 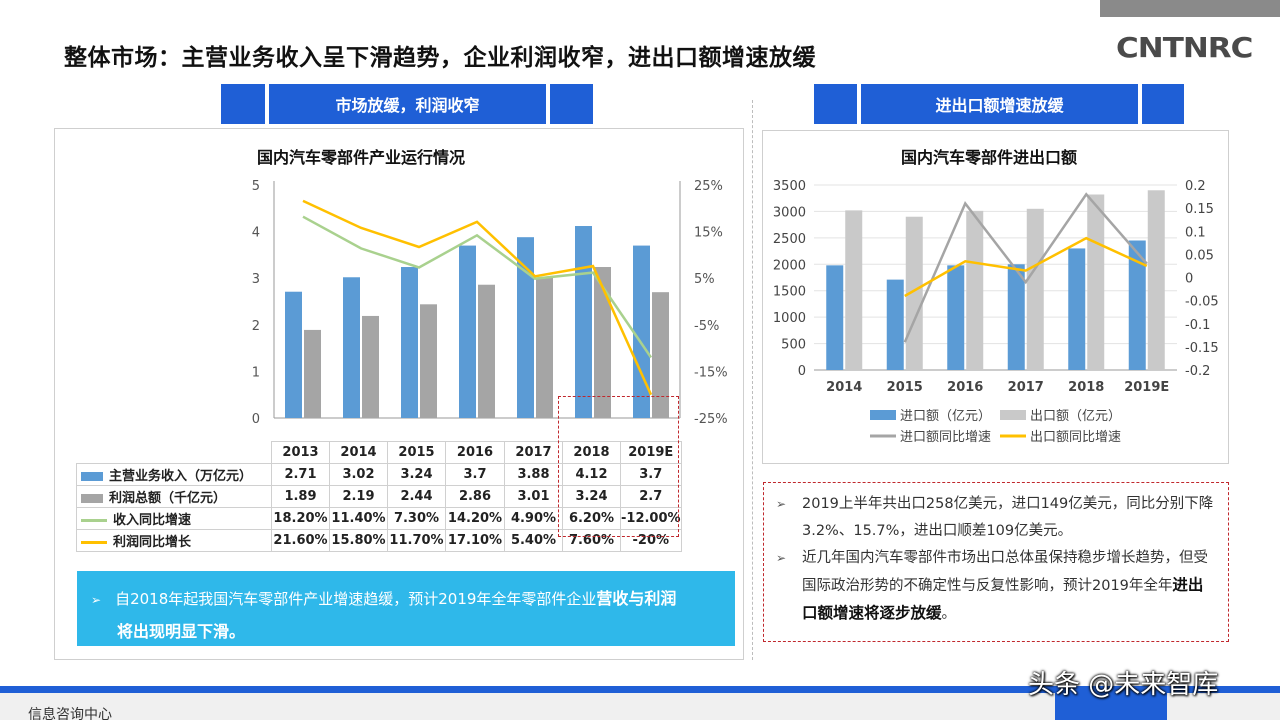 I want to click on left-tab-segment-left, so click(x=243, y=104).